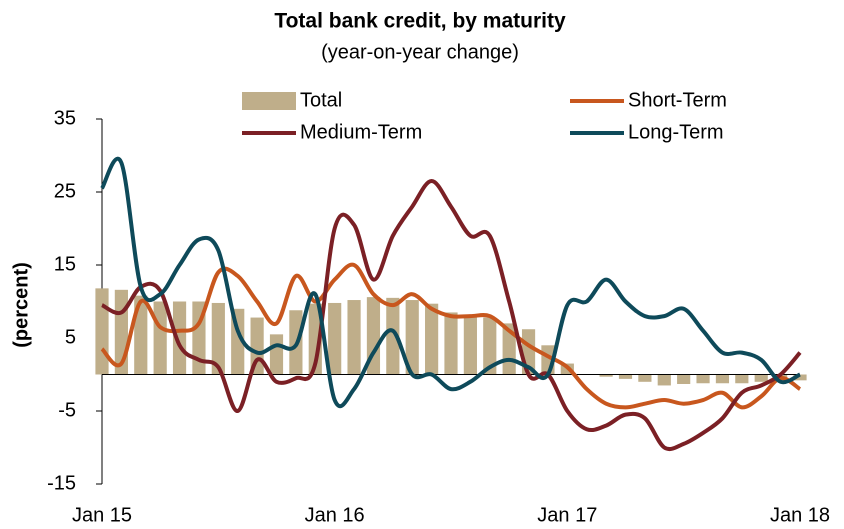 The image size is (844, 529). Describe the element at coordinates (420, 21) in the screenshot. I see `chart-title: Total bank credit, by maturity` at that location.